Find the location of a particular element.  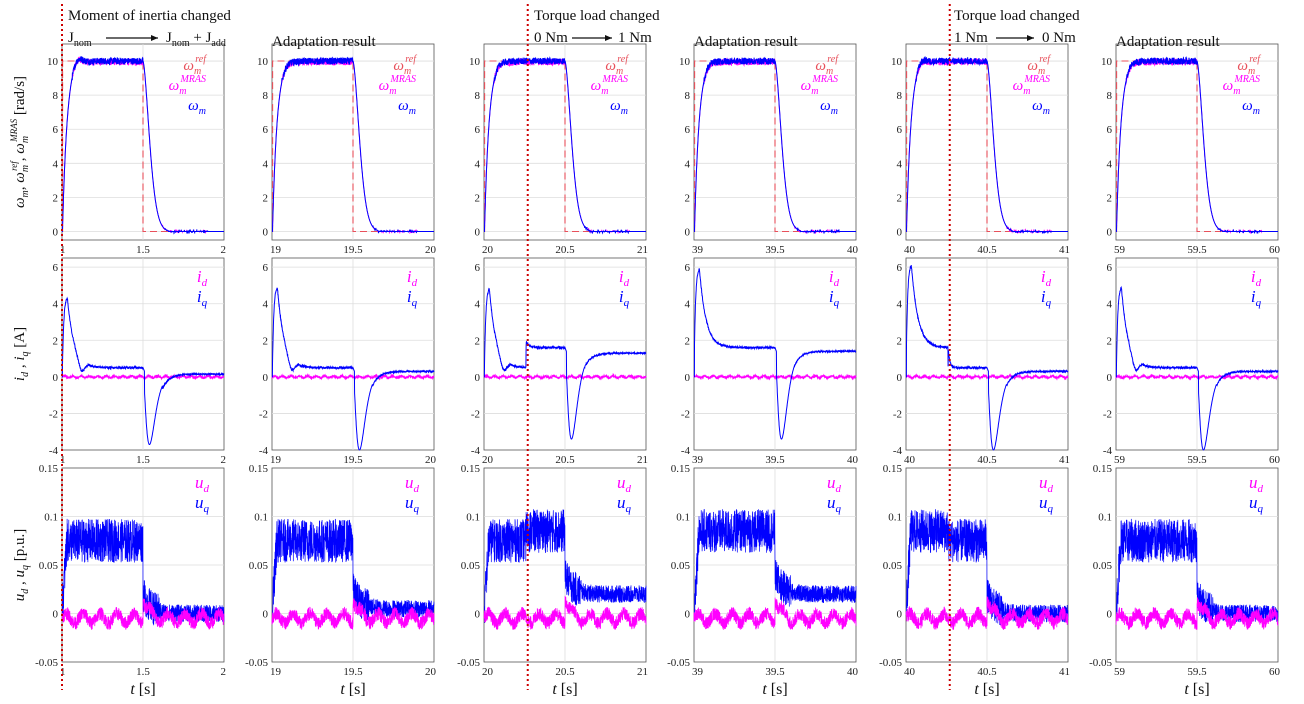

y-axis-label-speed: ωm, ωmref, ωmMRAS [rad/s] is located at coordinates (20, 142).